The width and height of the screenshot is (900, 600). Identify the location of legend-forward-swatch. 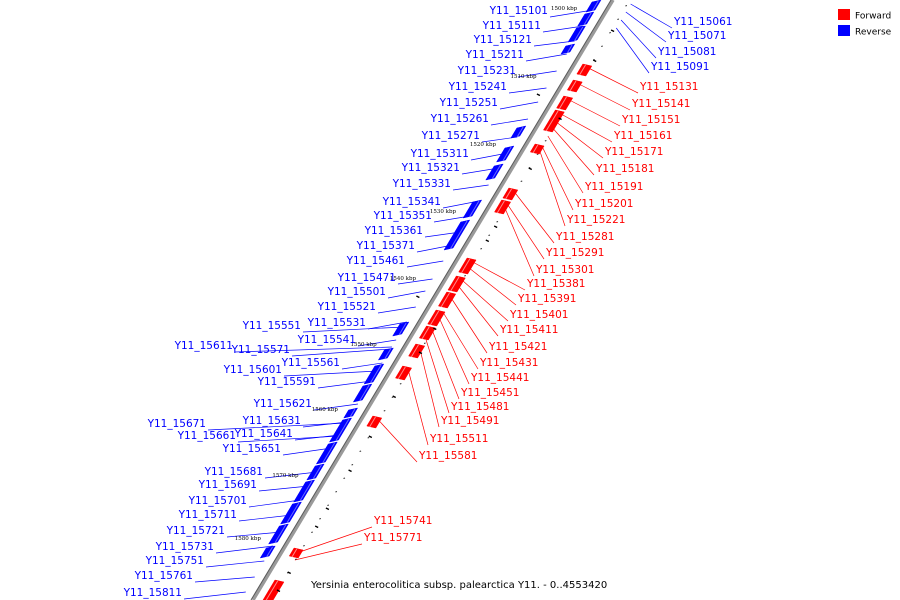
(844, 14).